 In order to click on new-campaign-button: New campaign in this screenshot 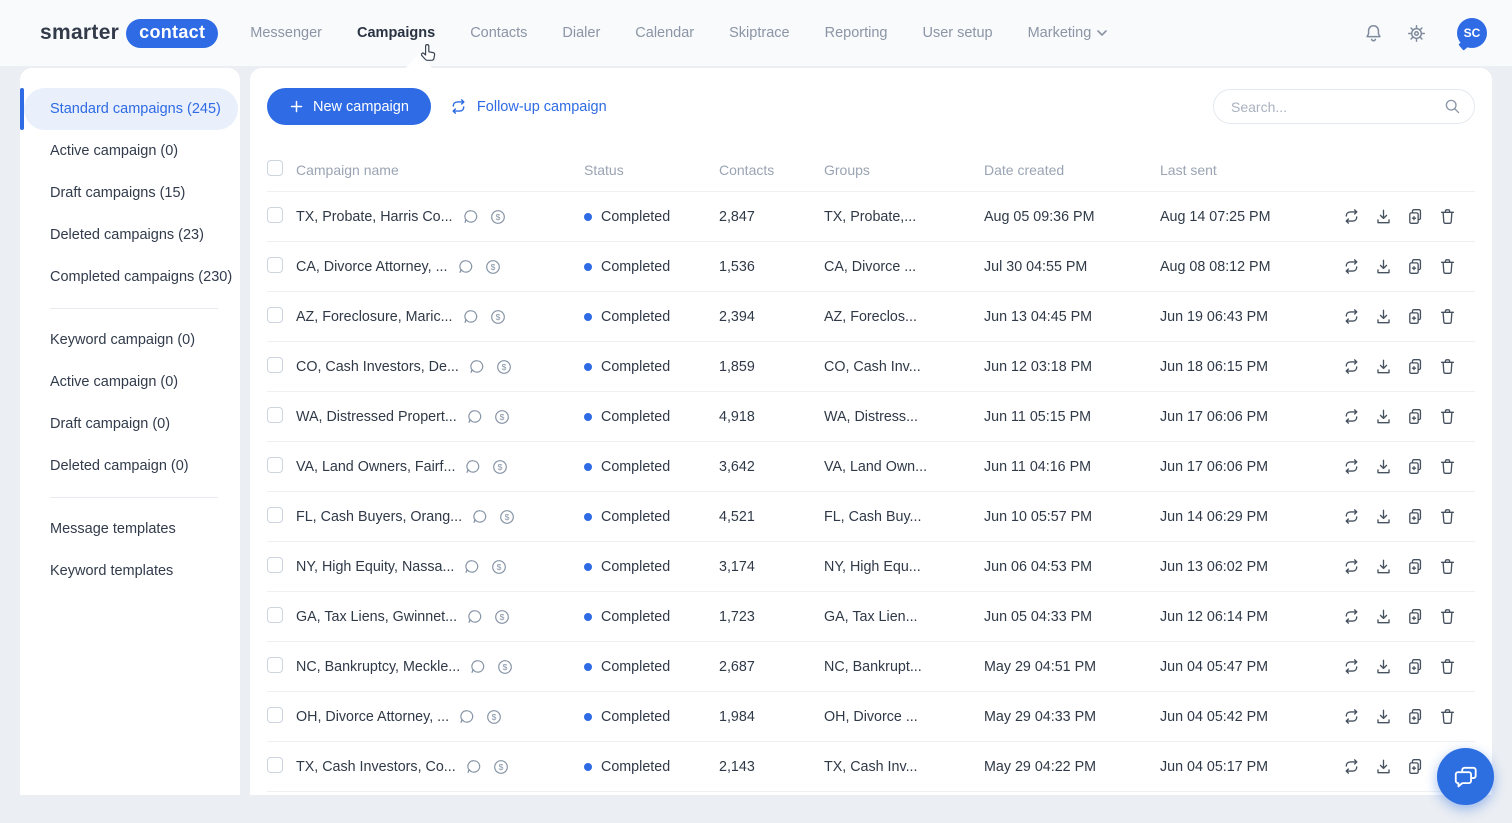, I will do `click(349, 106)`.